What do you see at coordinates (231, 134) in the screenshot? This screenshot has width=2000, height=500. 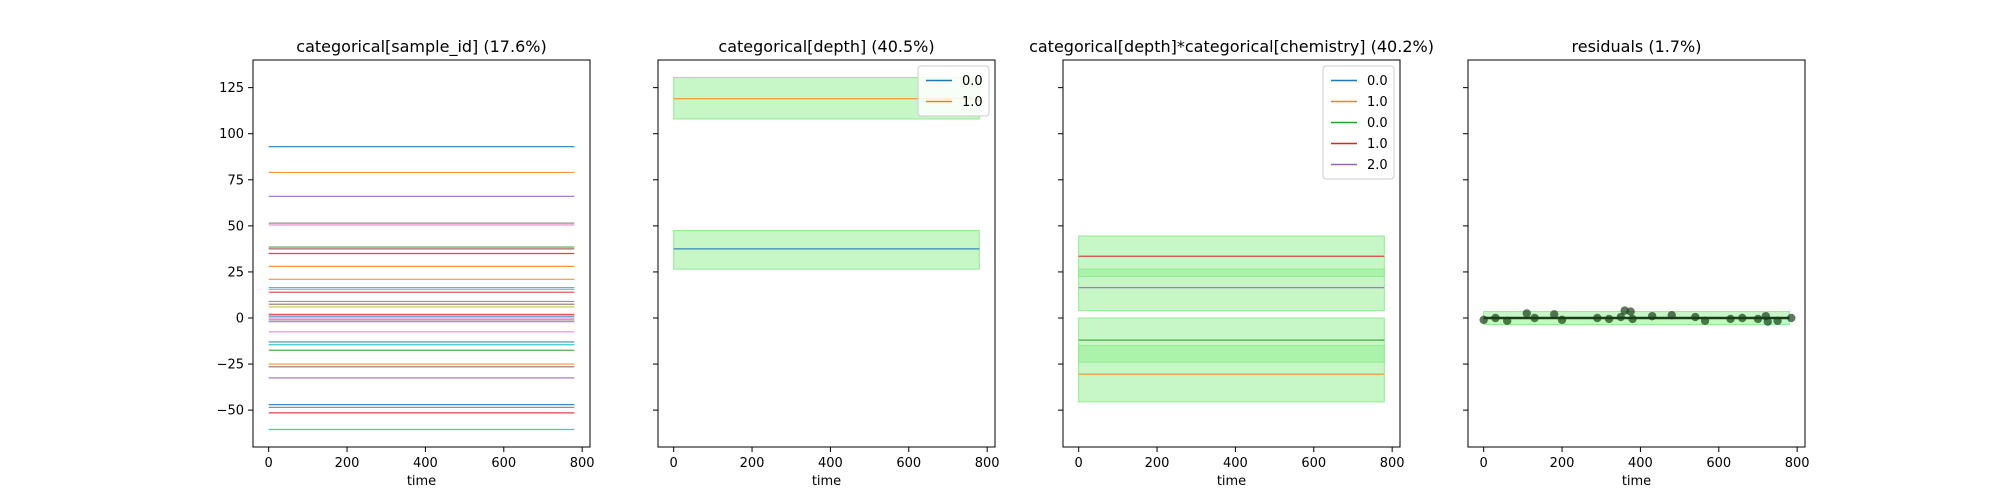 I see `y-tick-label: 100` at bounding box center [231, 134].